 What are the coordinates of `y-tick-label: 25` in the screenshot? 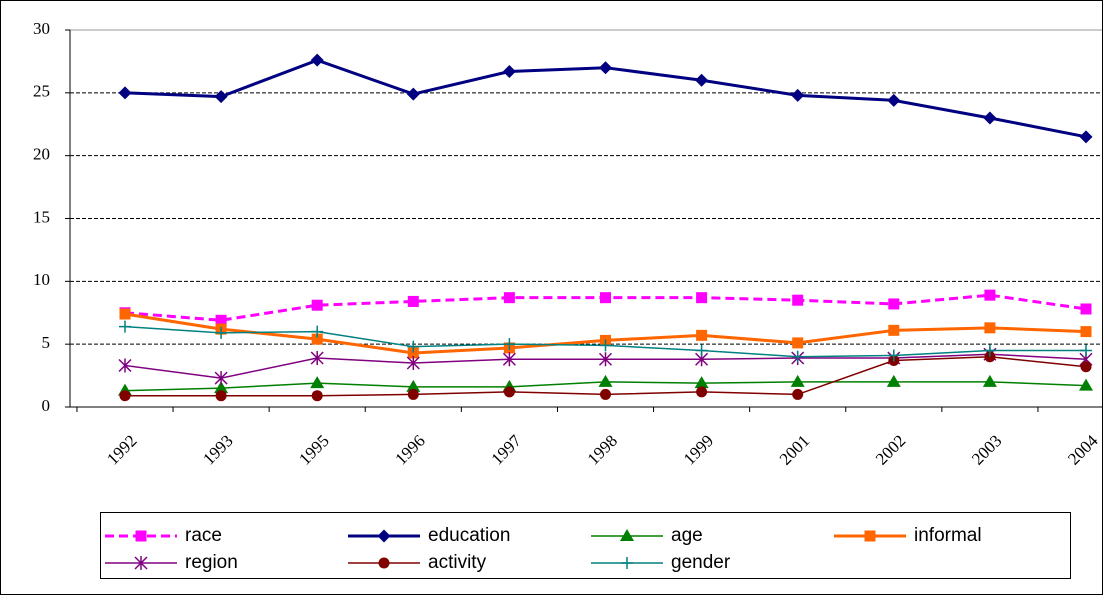 It's located at (41, 91).